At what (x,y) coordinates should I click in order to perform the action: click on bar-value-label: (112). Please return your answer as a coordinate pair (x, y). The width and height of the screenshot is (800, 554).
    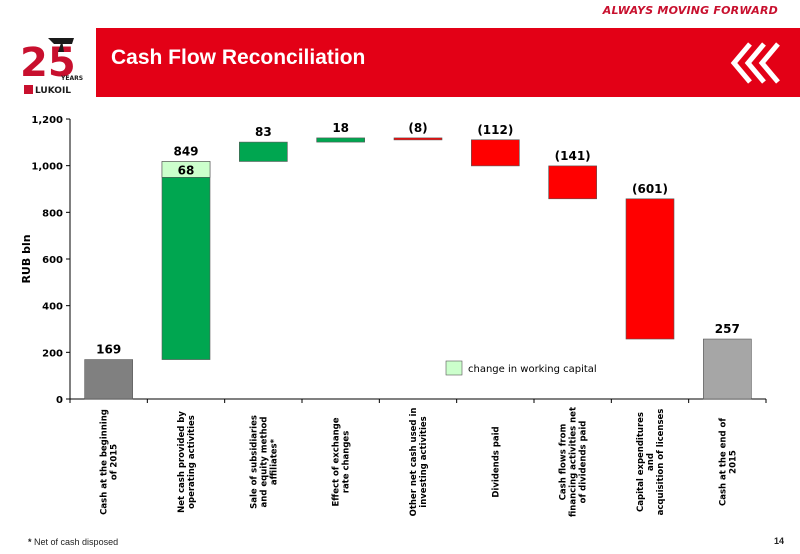
    Looking at the image, I should click on (495, 130).